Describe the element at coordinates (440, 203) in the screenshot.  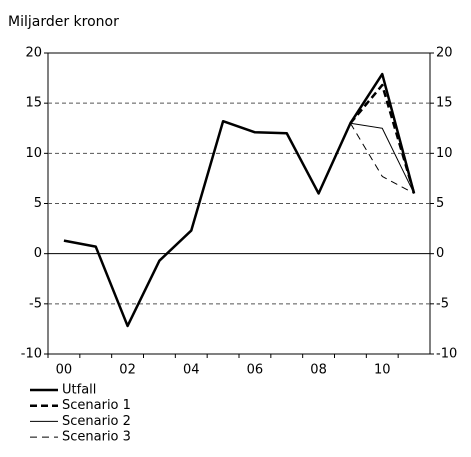
I see `y2-tick-label: 5` at that location.